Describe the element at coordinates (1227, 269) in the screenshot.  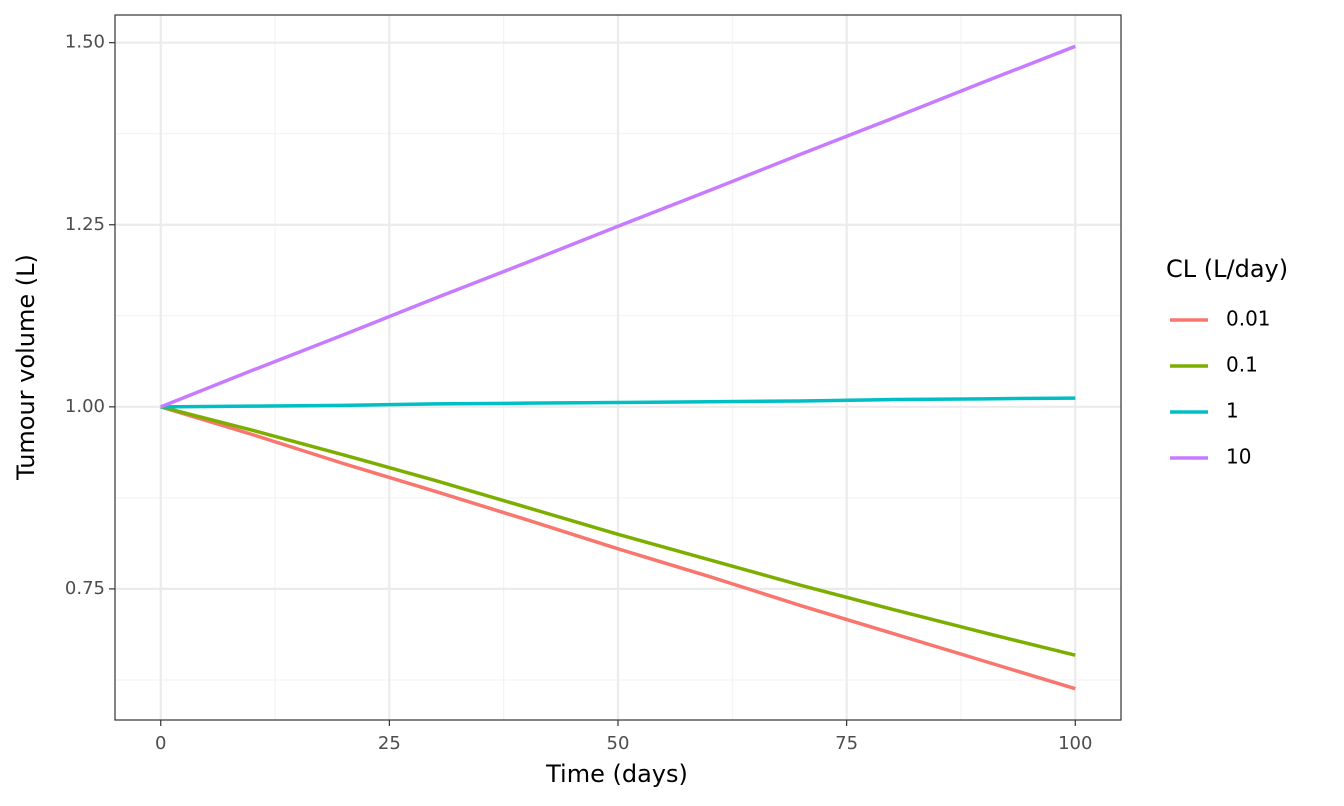
I see `legend-title: CL (L/day)` at that location.